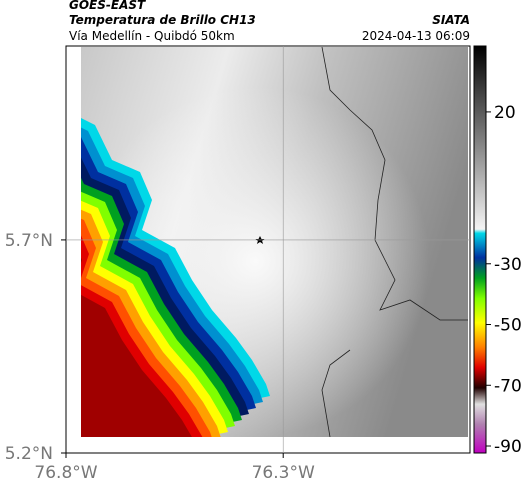 The width and height of the screenshot is (526, 495). Describe the element at coordinates (508, 386) in the screenshot. I see `colorbar-label: -70` at that location.